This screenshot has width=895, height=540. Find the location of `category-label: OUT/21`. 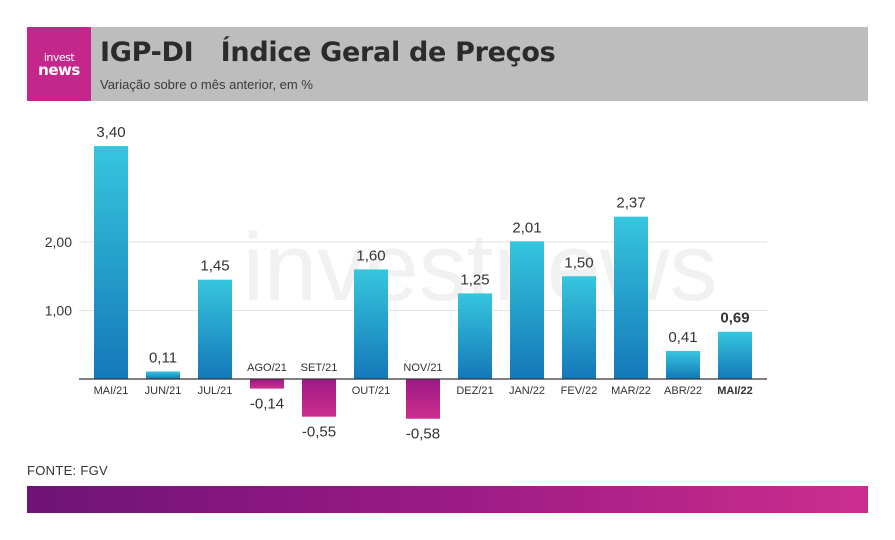

category-label: OUT/21 is located at coordinates (371, 391).